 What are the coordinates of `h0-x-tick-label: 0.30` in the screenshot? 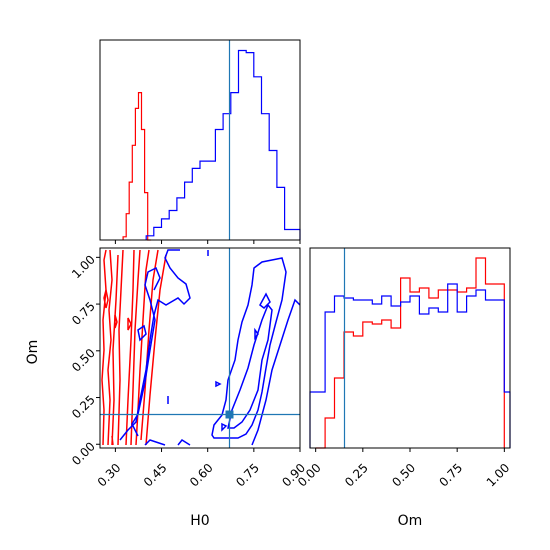 It's located at (109, 475).